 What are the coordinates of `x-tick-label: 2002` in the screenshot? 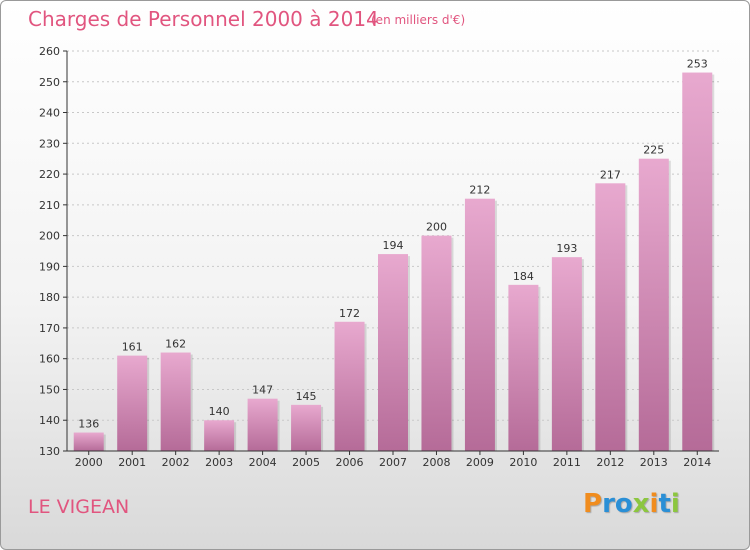 It's located at (176, 462).